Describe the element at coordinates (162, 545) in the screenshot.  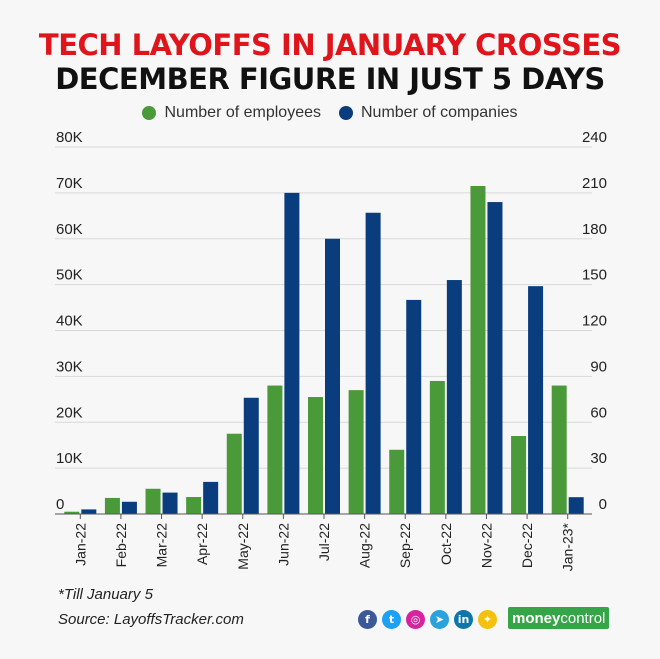
I see `x-tick-label: Mar-22` at that location.